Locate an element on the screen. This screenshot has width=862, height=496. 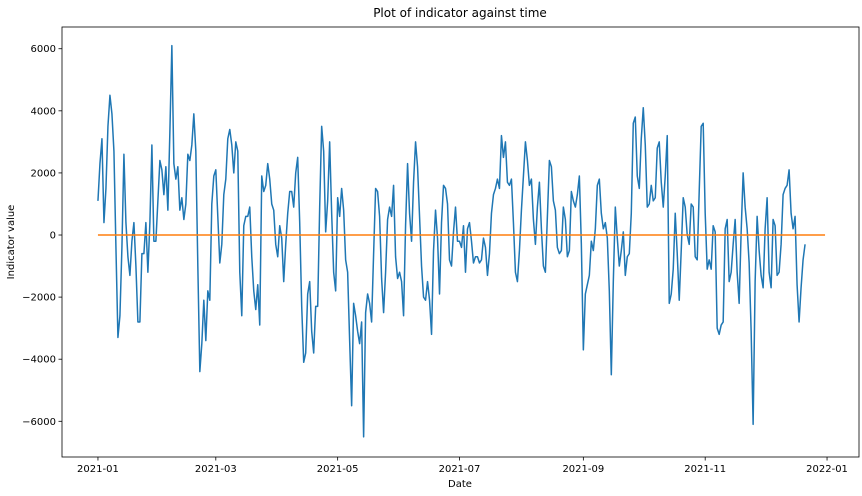
x-tick-label: 2021-01 is located at coordinates (98, 469).